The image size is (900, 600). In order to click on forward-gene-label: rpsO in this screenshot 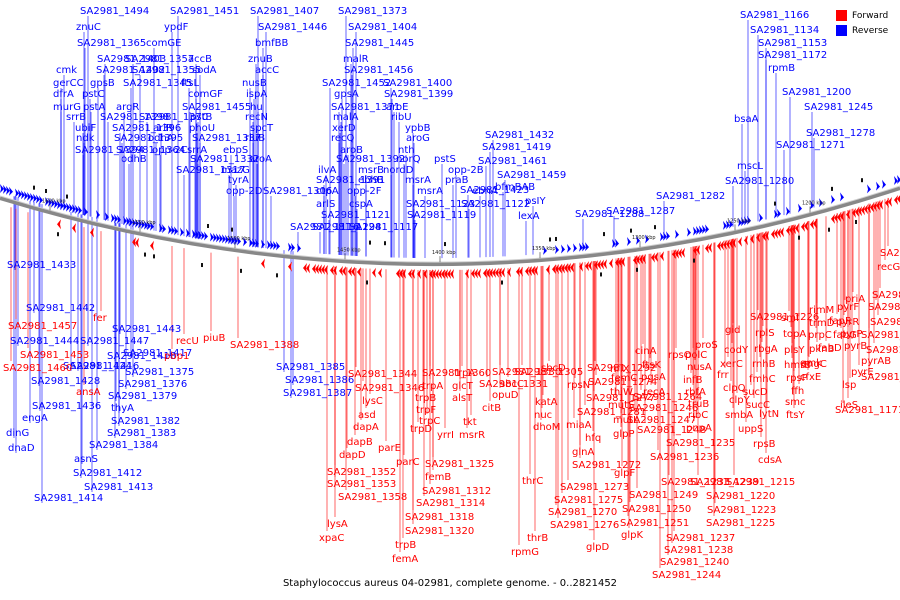, I will do `click(680, 355)`.